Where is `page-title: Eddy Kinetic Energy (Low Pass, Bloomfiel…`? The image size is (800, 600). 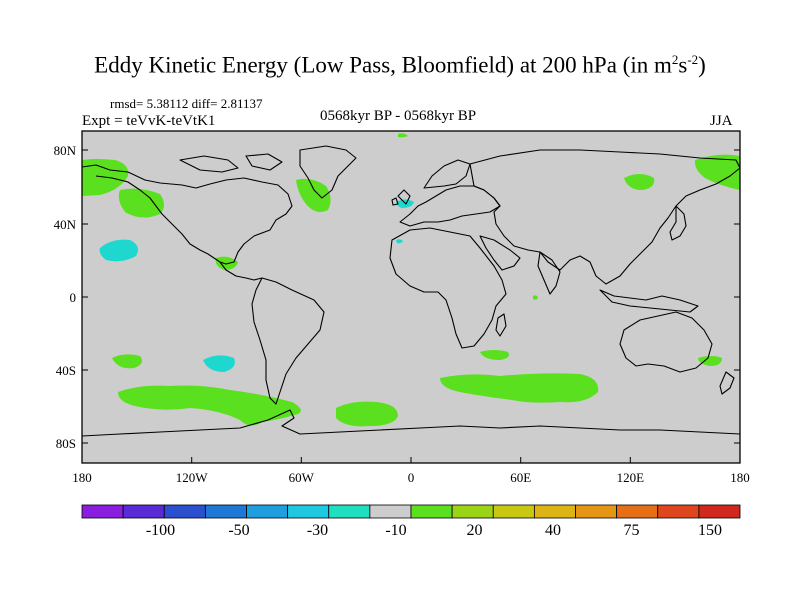 page-title: Eddy Kinetic Energy (Low Pass, Bloomfiel… is located at coordinates (400, 65).